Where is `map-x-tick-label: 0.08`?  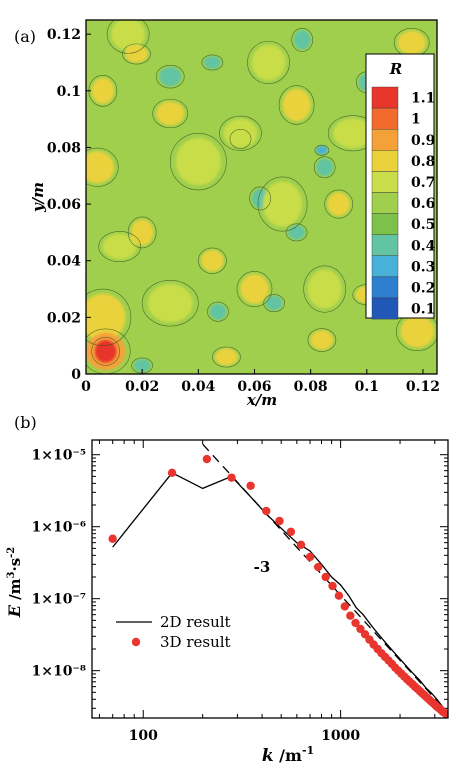
map-x-tick-label: 0.08 is located at coordinates (311, 387).